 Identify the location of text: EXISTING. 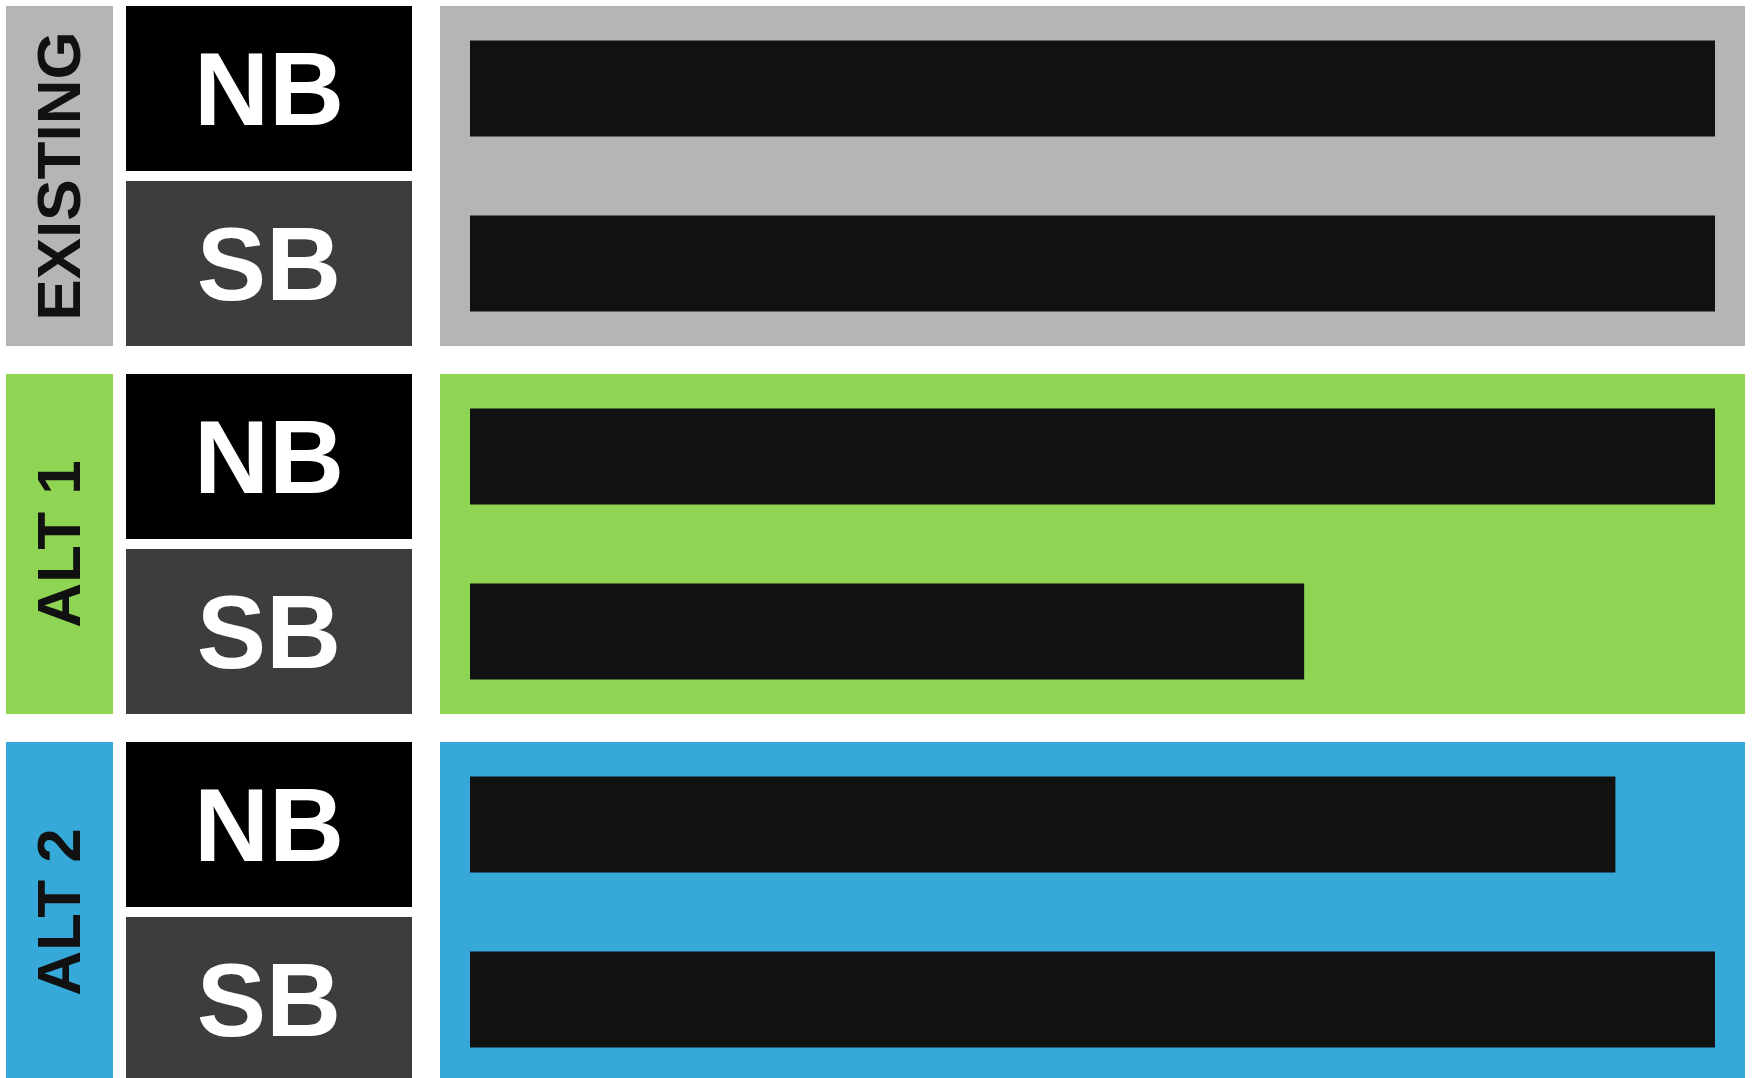
(58, 176).